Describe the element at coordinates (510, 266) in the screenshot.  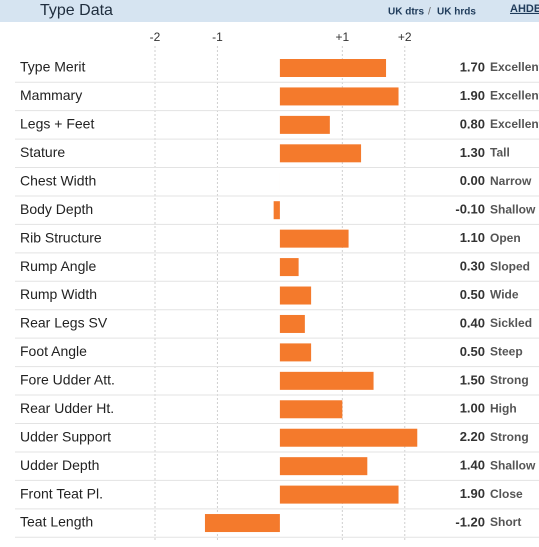
I see `descriptor: Sloped` at that location.